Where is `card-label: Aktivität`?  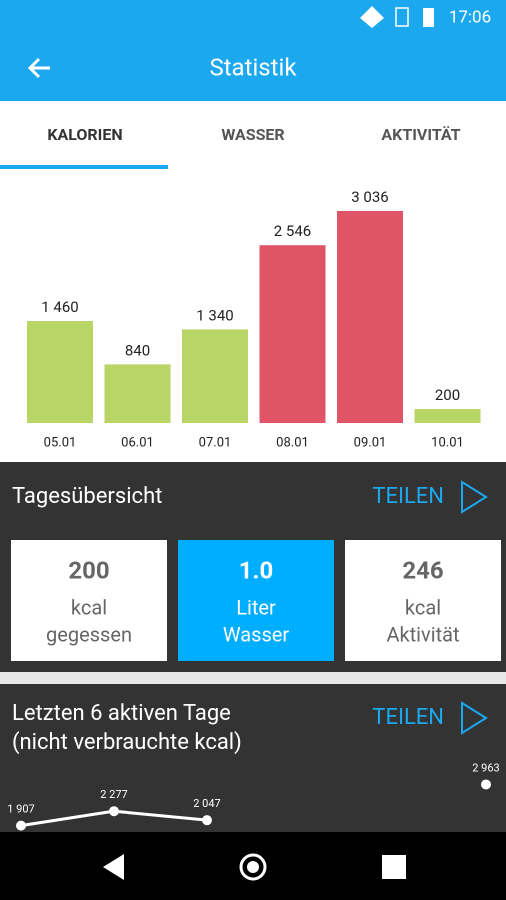
card-label: Aktivität is located at coordinates (422, 634).